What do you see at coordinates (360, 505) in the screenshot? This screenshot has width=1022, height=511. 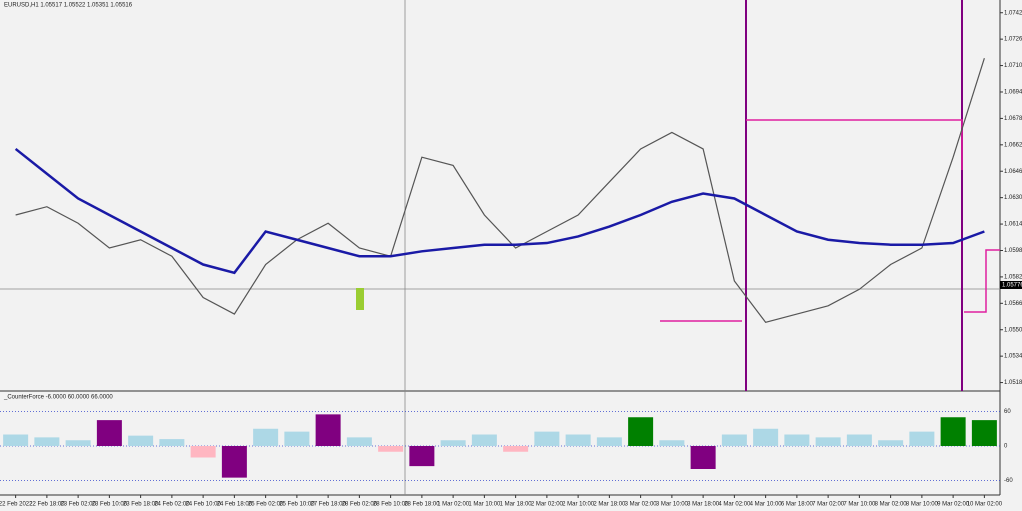 I see `x-tick-label: 28 Feb 02:00` at bounding box center [360, 505].